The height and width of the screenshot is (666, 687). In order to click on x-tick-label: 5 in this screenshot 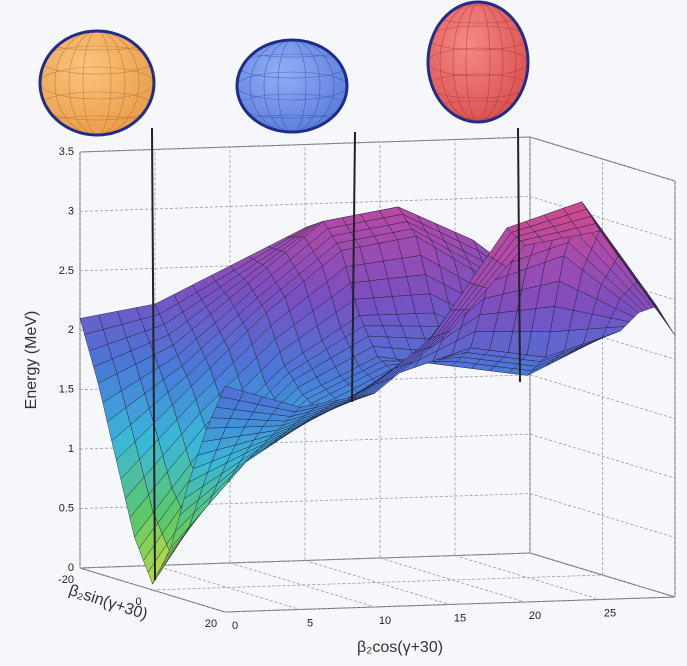, I will do `click(310, 623)`.